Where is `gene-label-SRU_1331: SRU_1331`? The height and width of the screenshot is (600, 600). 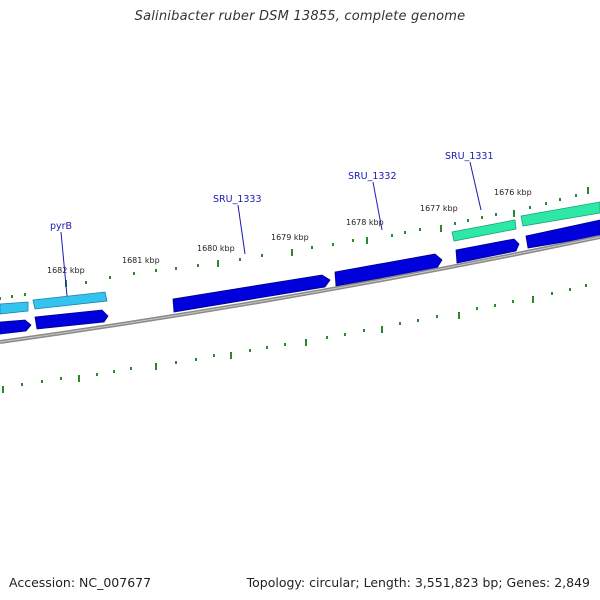 gene-label-SRU_1331: SRU_1331 is located at coordinates (469, 156).